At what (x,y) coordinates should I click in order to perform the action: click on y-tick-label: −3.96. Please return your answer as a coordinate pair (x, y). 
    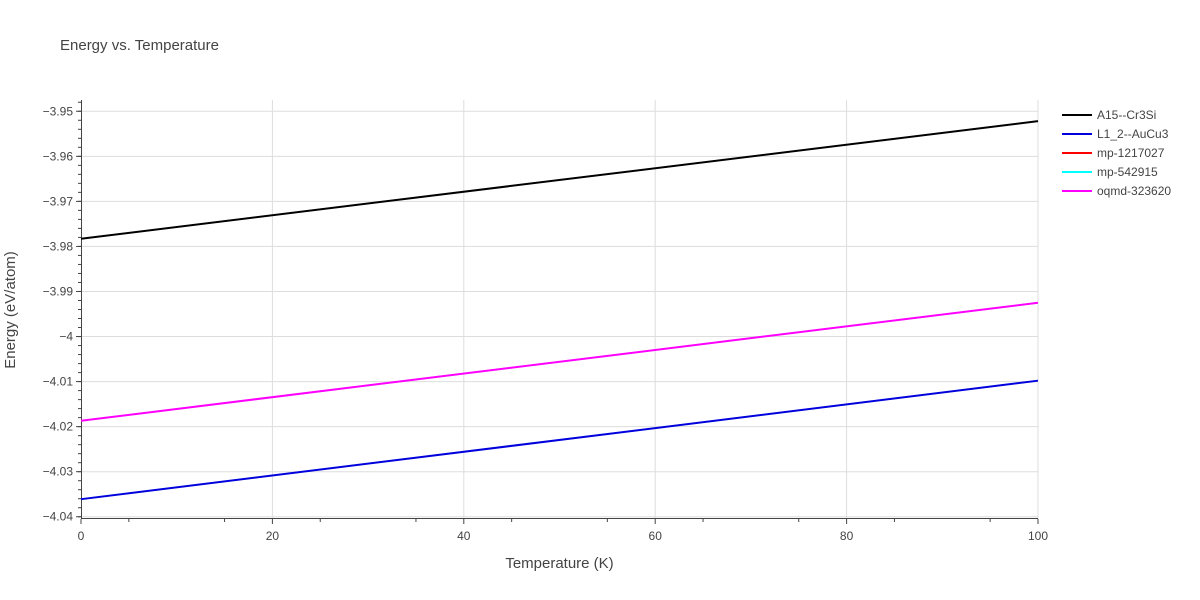
    Looking at the image, I should click on (58, 156).